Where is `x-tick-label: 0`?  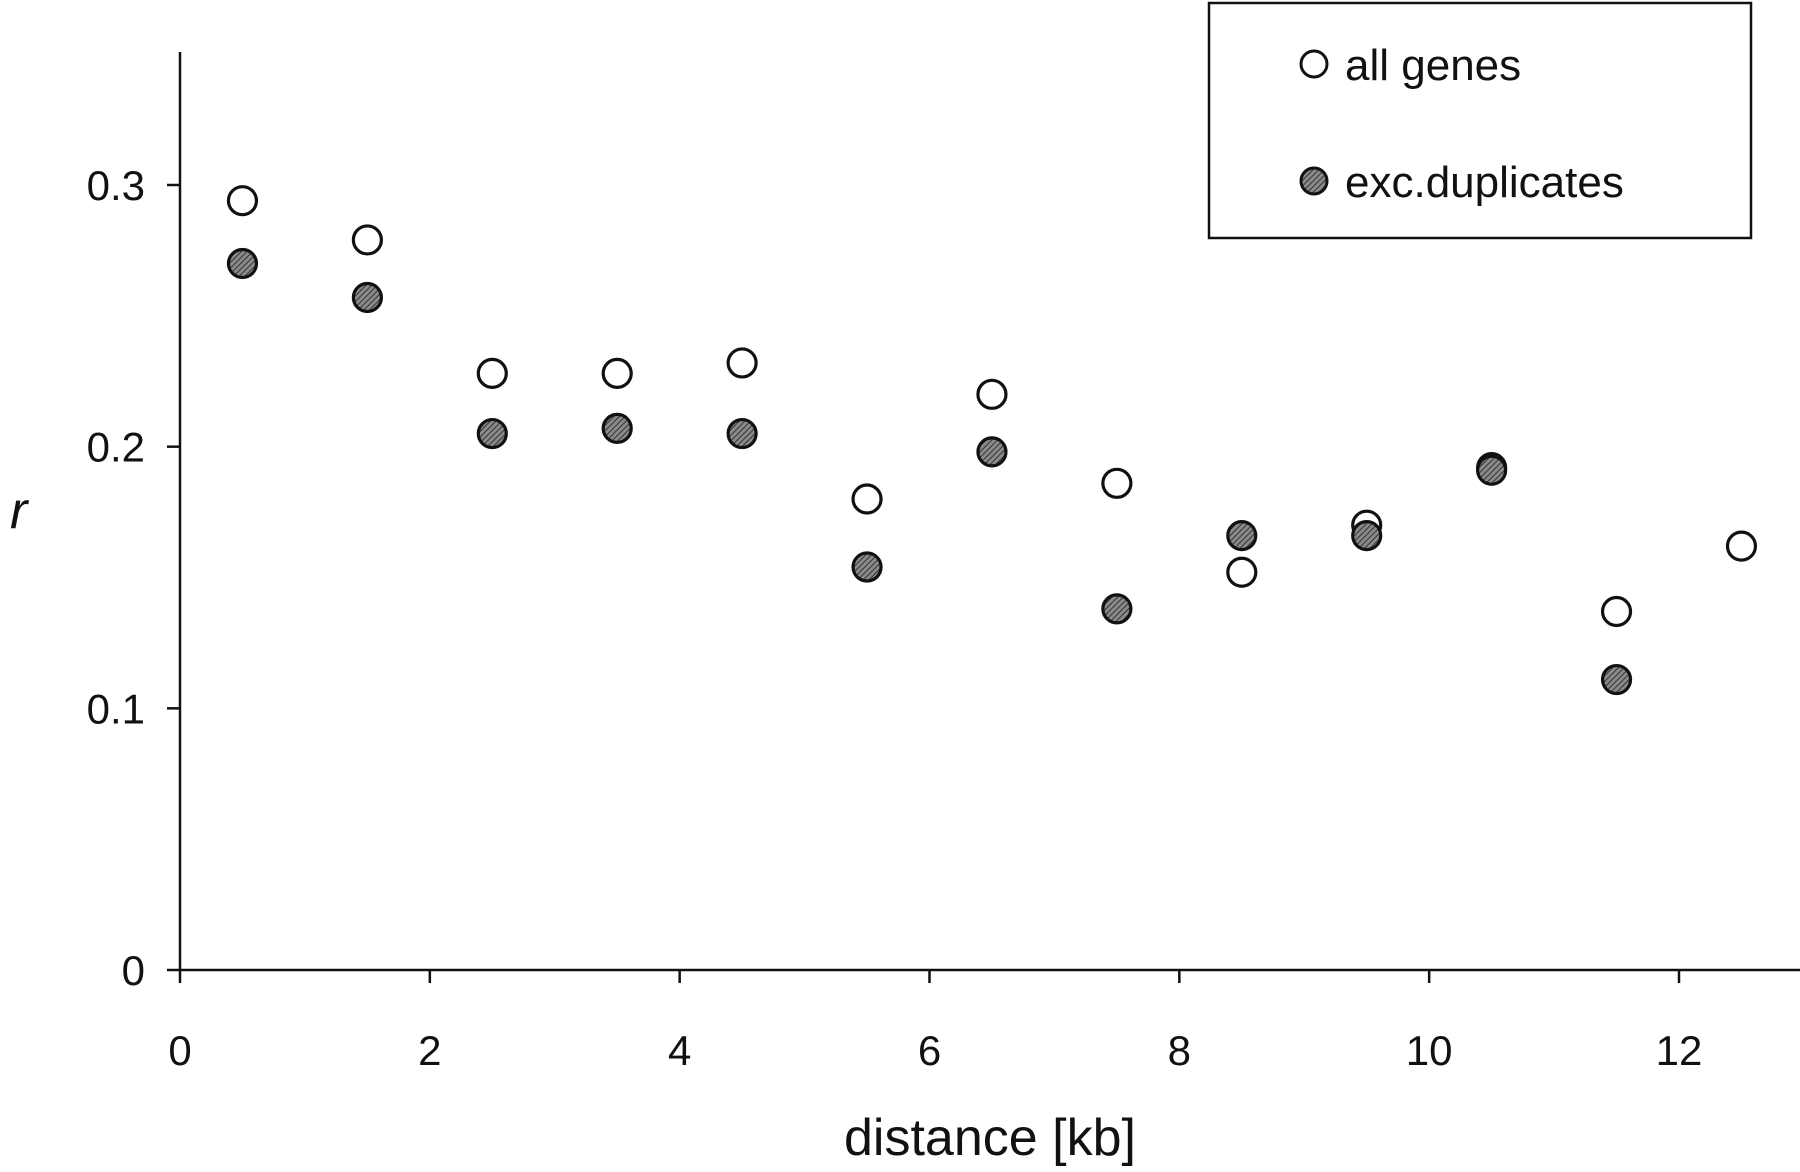
x-tick-label: 0 is located at coordinates (179, 1050).